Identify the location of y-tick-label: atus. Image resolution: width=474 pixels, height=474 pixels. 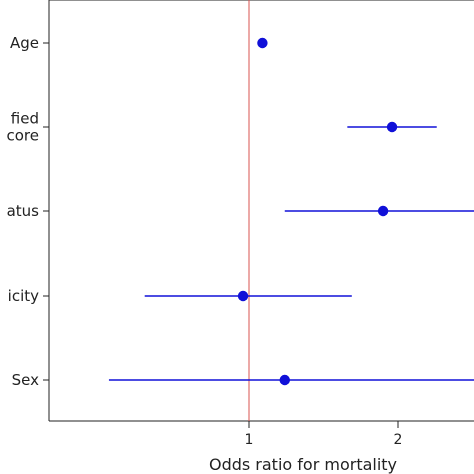
(23, 211).